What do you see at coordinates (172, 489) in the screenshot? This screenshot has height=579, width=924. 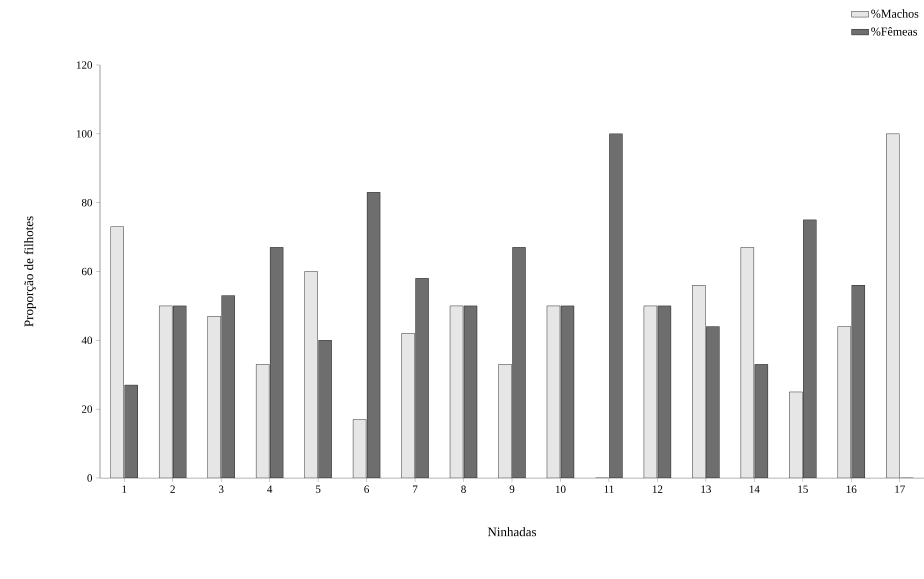 I see `x-tick-label: 2` at bounding box center [172, 489].